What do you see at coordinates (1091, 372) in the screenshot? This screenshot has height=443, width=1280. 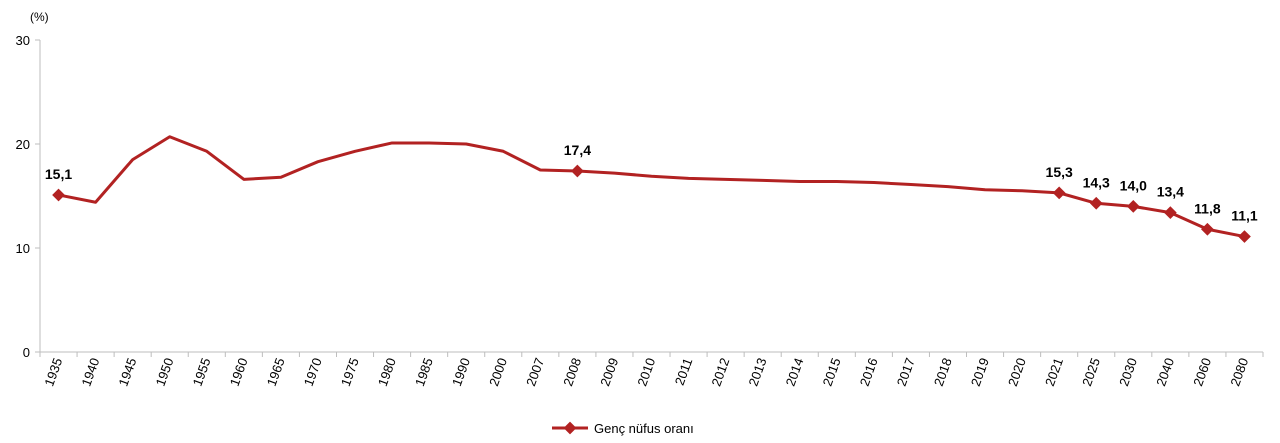 I see `x-tick-label: 2025` at bounding box center [1091, 372].